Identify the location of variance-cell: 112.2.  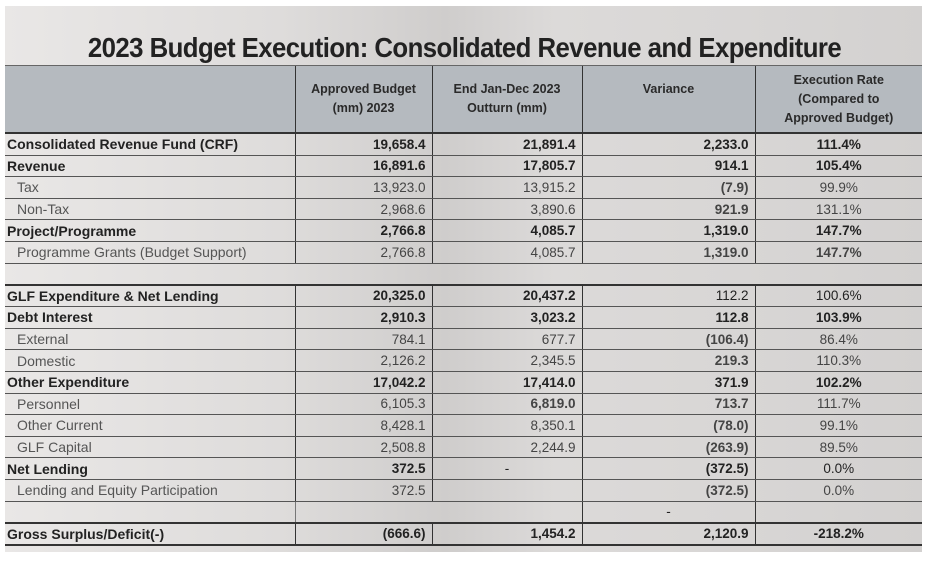
(668, 296).